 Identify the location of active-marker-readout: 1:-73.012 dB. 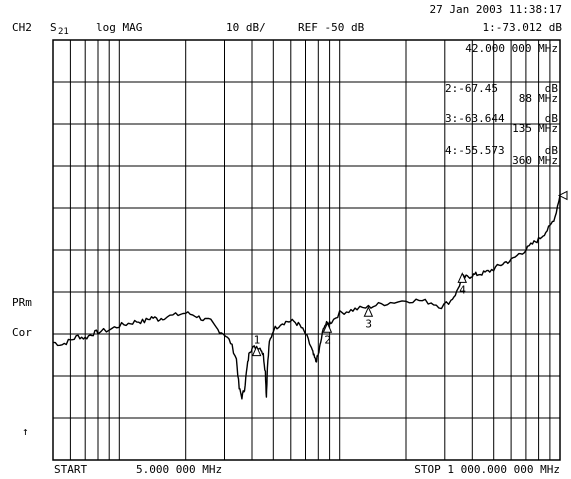
(523, 27).